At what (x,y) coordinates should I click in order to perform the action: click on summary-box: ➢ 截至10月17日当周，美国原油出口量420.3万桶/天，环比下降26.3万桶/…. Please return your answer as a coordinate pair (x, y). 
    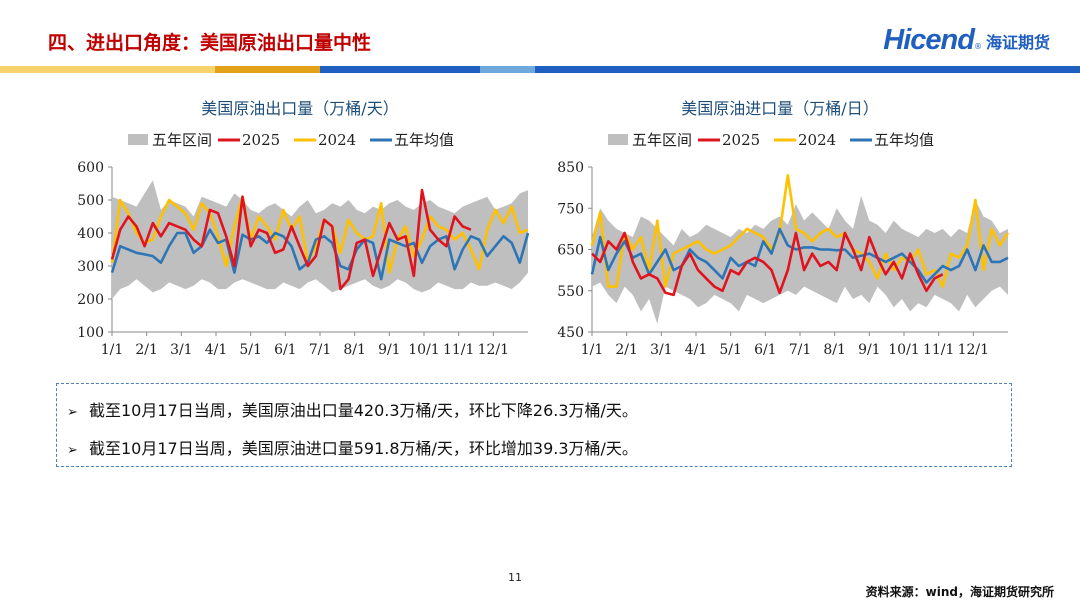
    Looking at the image, I should click on (534, 425).